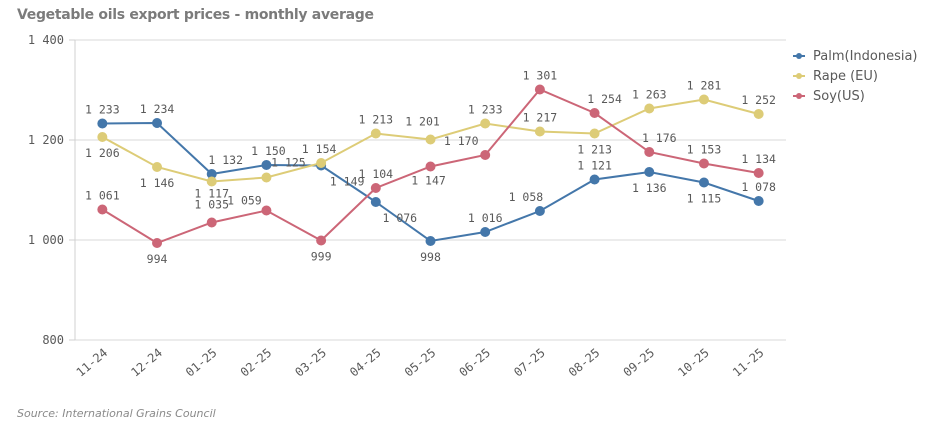 The height and width of the screenshot is (433, 940). I want to click on data-label: 1 234, so click(157, 109).